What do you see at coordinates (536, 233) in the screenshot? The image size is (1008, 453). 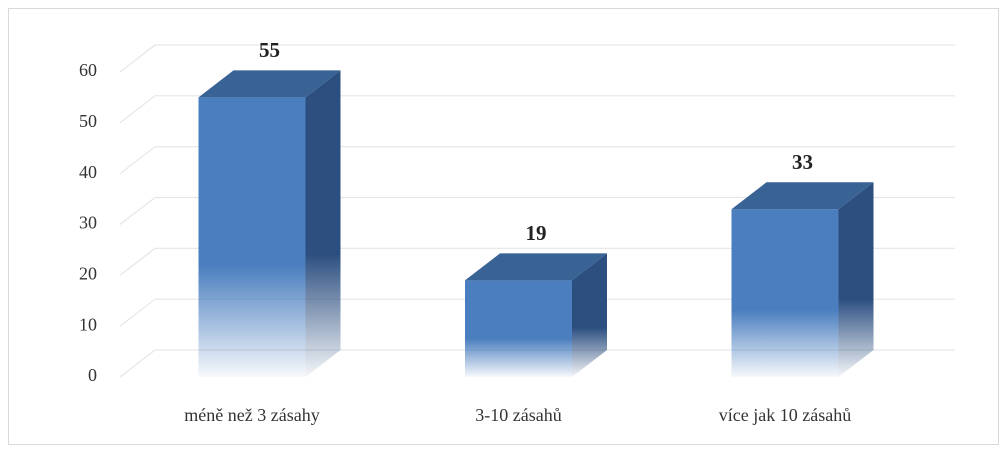 I see `data-label: 19` at bounding box center [536, 233].